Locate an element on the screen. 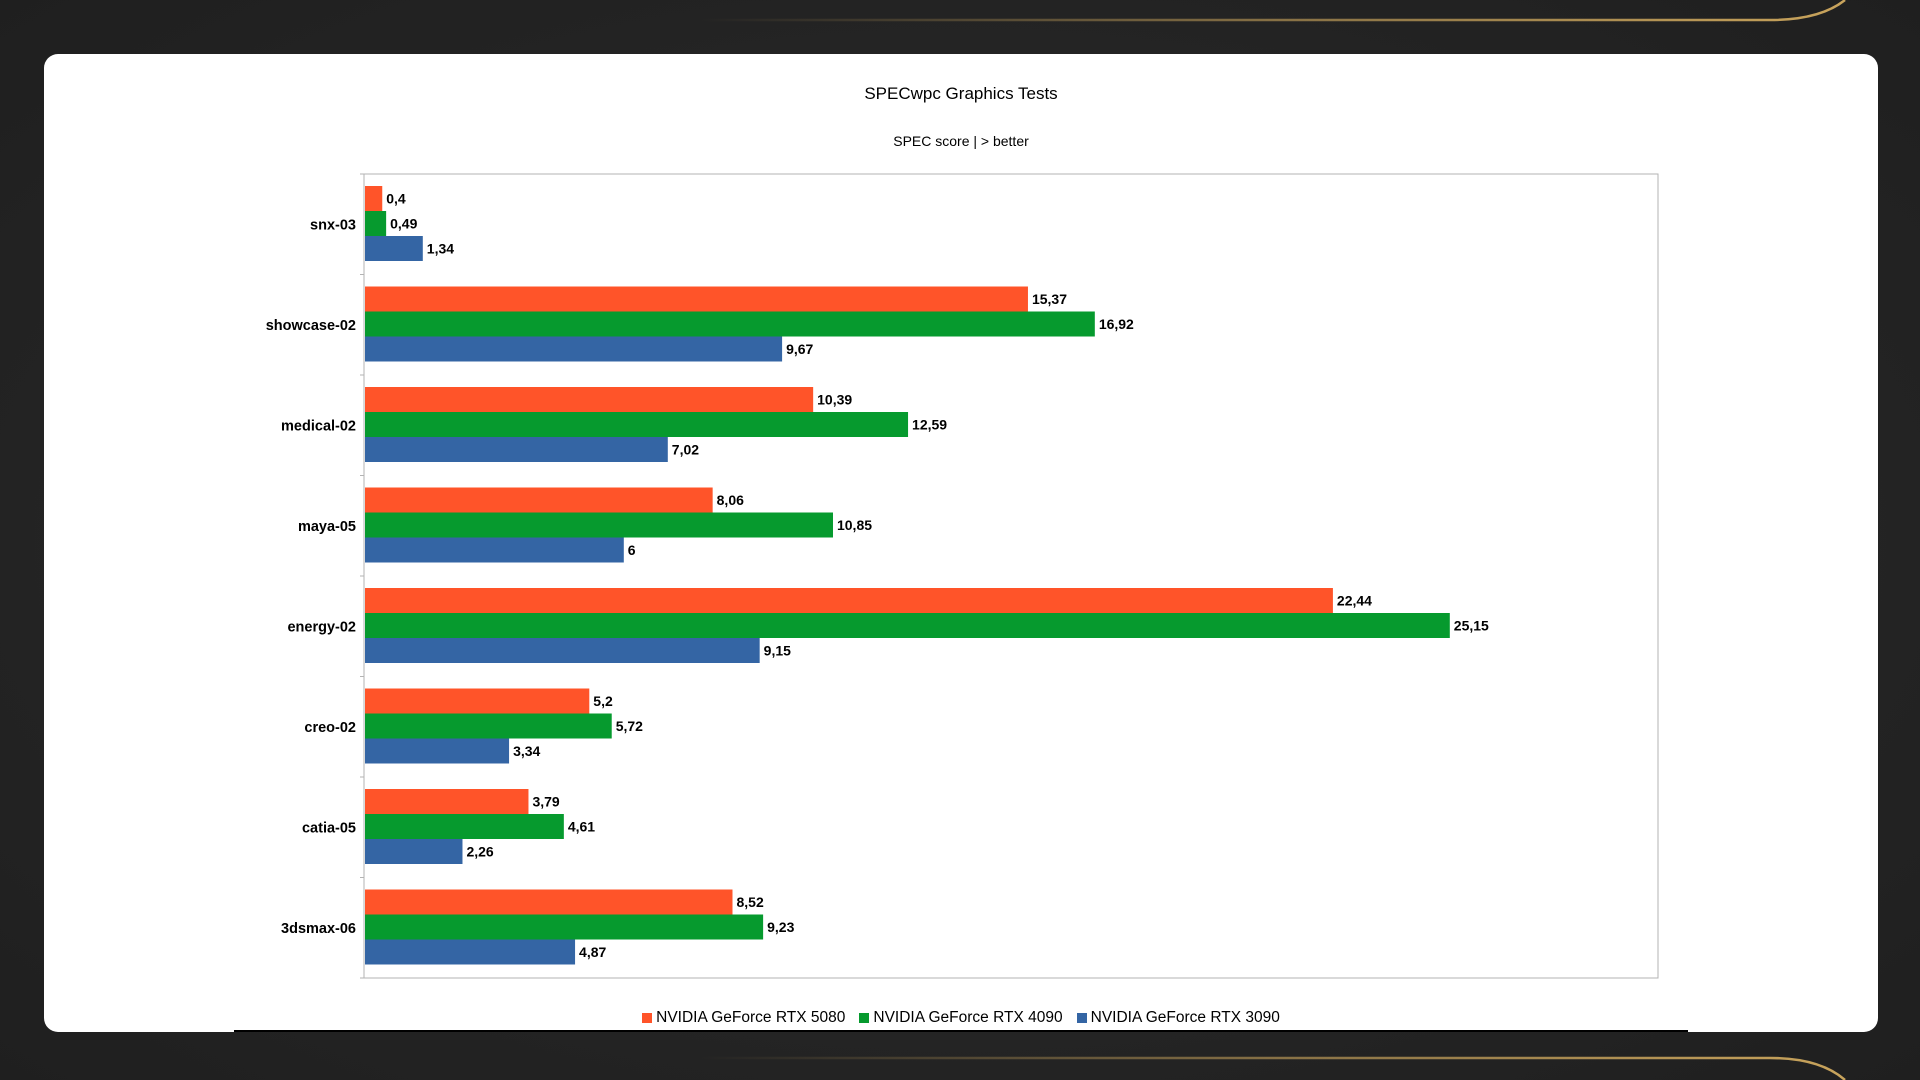  data-label-medical-02-series-2: 7,02 is located at coordinates (685, 450).